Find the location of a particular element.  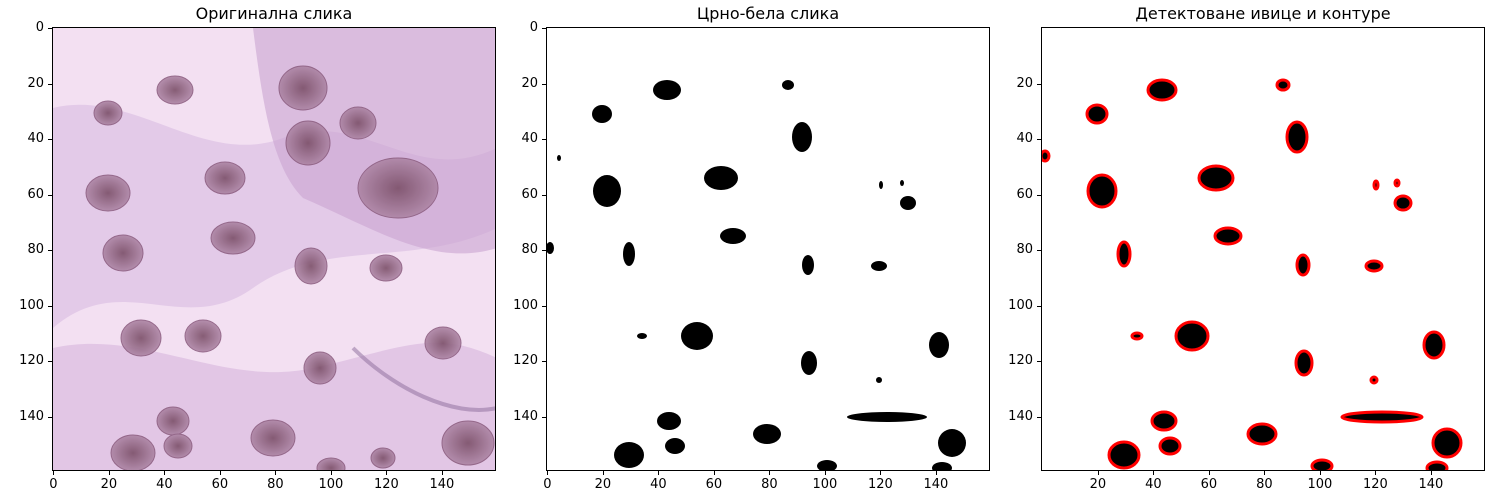

panel-2-y-tick-label: 140 is located at coordinates (525, 416).